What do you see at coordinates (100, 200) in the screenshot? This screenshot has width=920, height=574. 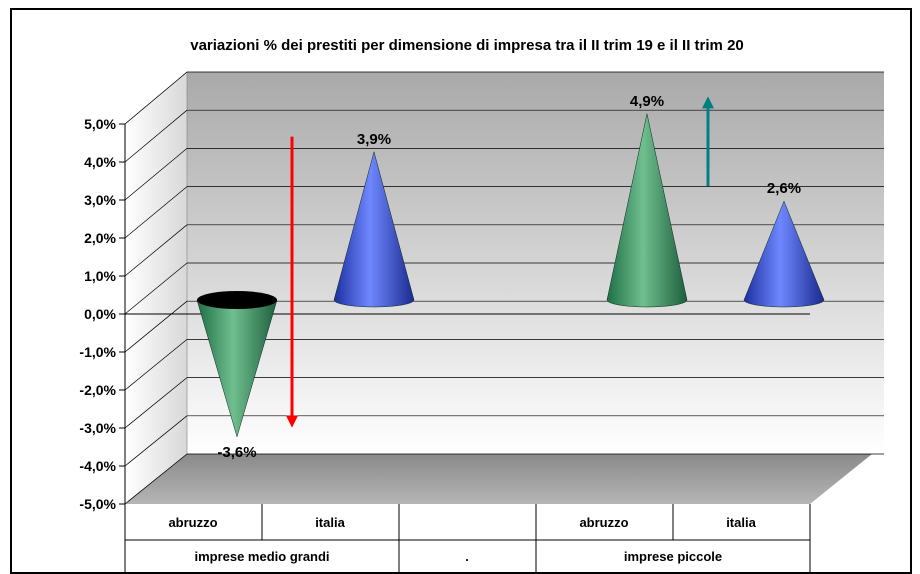 I see `y-tick-label: 3,0%` at bounding box center [100, 200].